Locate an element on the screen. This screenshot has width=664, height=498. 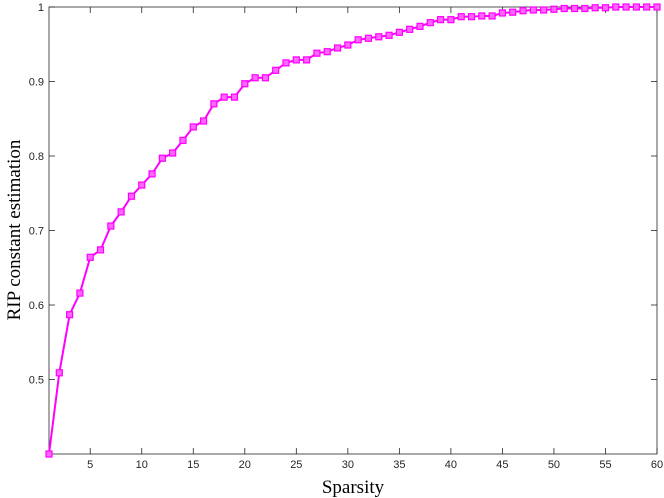
x-tick-label: 5 is located at coordinates (90, 465).